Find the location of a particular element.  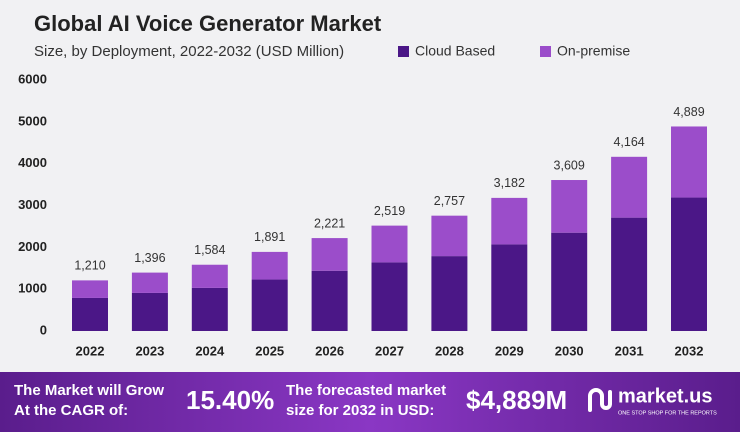

total-label: 1,584 is located at coordinates (209, 250).